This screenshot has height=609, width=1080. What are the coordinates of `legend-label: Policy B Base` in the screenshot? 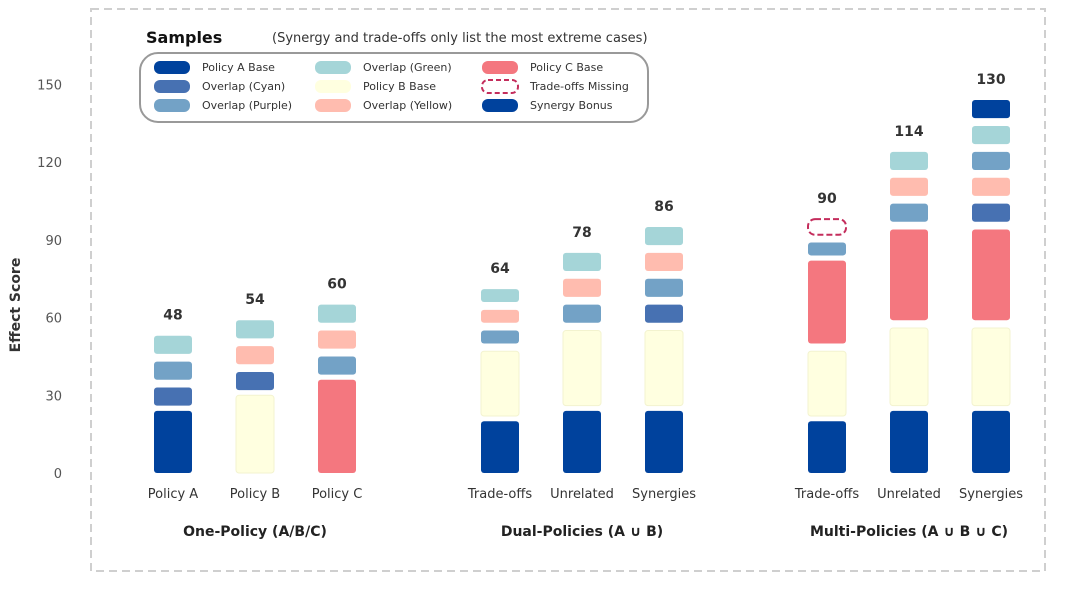 It's located at (399, 86).